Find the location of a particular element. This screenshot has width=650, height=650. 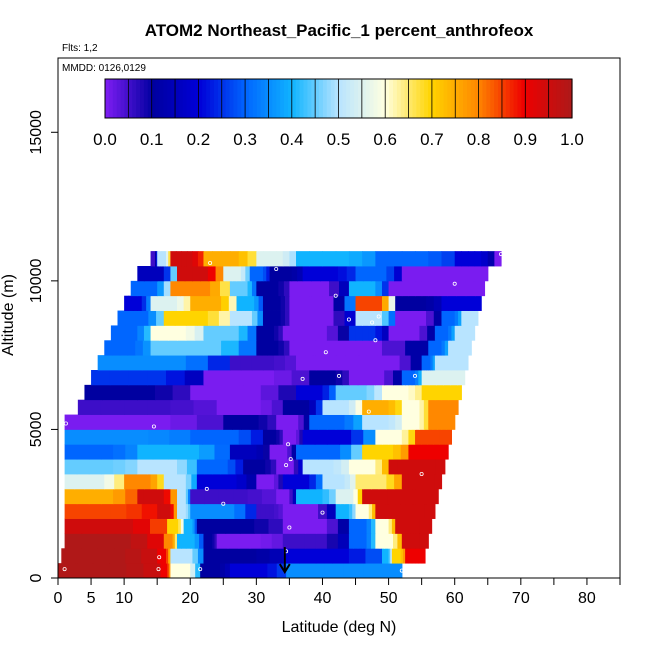

x-tick-label: 30 is located at coordinates (256, 598).